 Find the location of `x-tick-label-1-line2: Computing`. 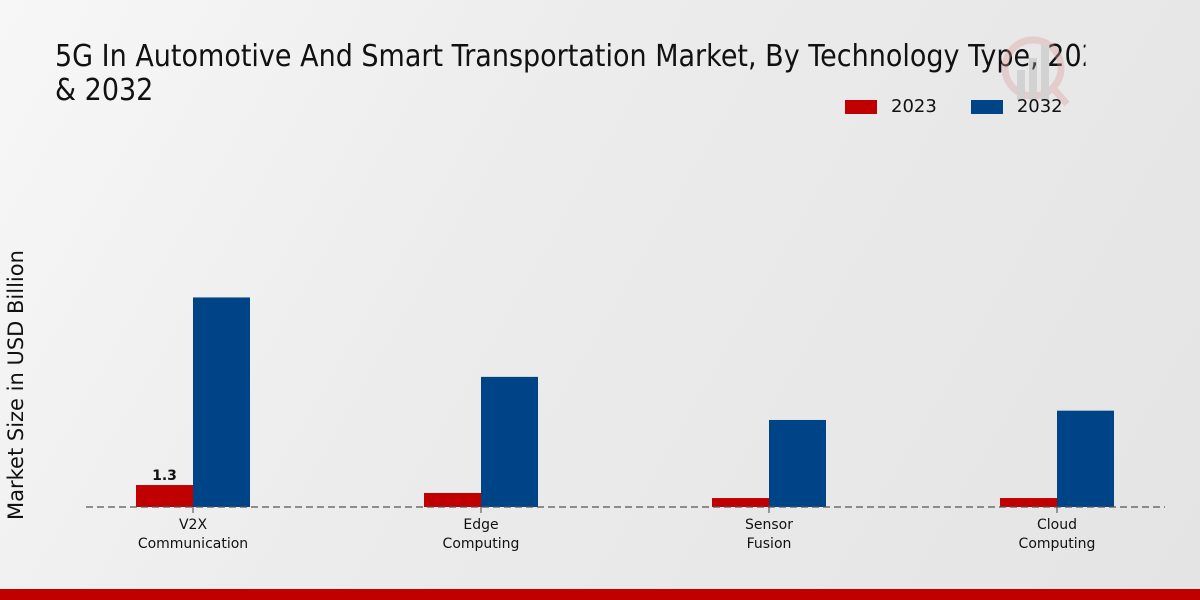

x-tick-label-1-line2: Computing is located at coordinates (481, 544).